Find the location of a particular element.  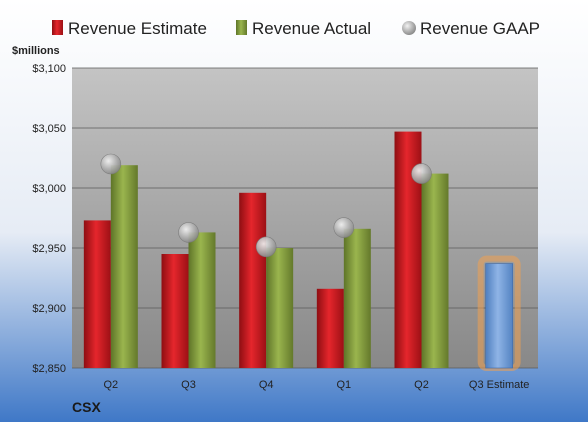

y-tick-label: $3,100 is located at coordinates (49, 69).